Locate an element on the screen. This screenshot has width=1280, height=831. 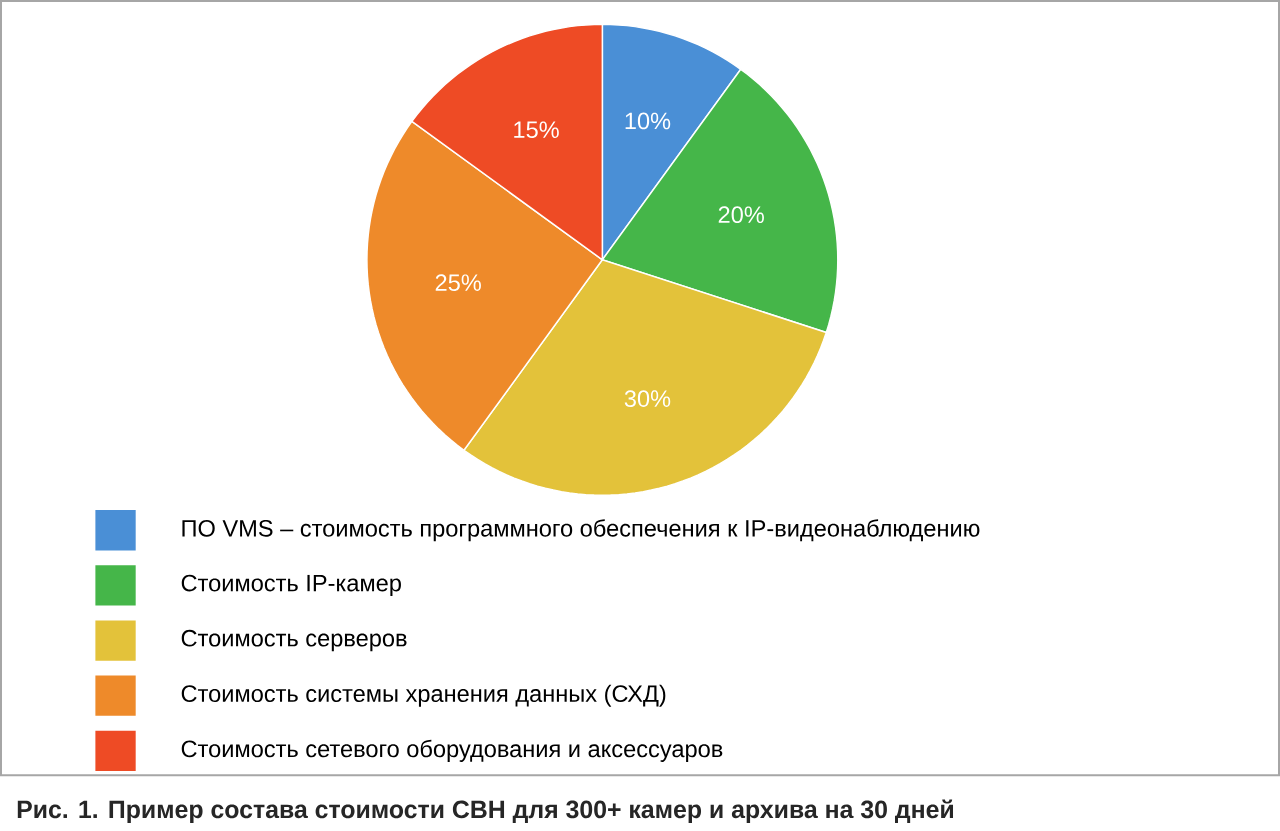
data-label: 20% is located at coordinates (741, 214).